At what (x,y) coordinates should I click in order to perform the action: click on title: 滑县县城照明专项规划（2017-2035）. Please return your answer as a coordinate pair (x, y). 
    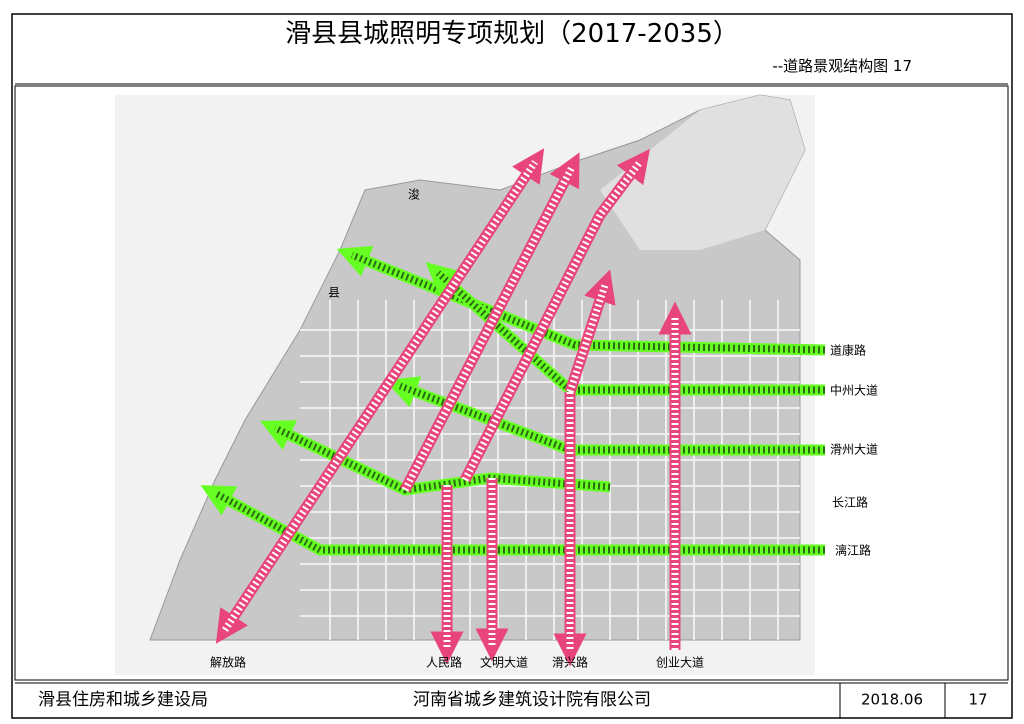
    Looking at the image, I should click on (512, 34).